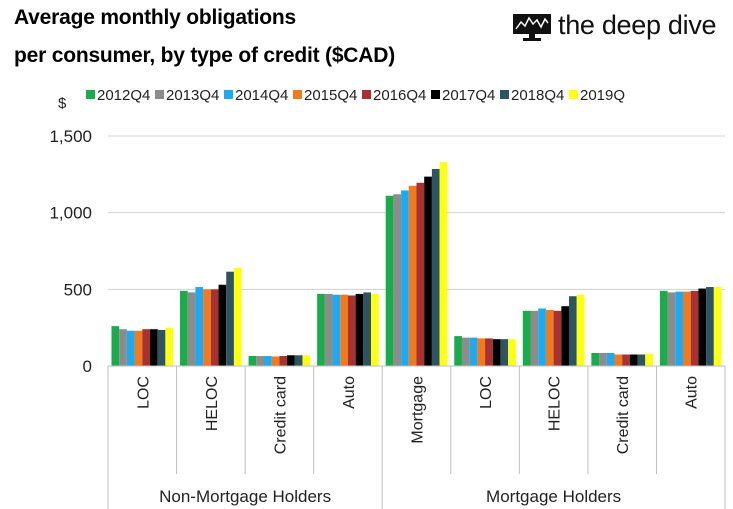  Describe the element at coordinates (399, 95) in the screenshot. I see `legend-label: 2016Q4` at that location.